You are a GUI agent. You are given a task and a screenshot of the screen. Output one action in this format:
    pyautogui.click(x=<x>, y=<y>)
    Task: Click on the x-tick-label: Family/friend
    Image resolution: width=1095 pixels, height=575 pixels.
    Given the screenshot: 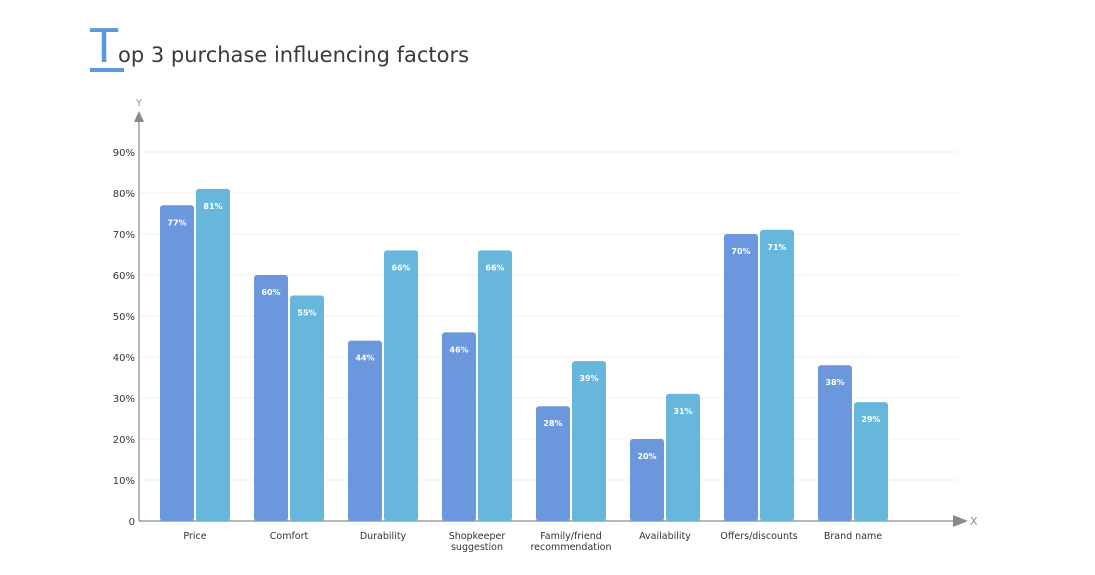 What is the action you would take?
    pyautogui.click(x=571, y=536)
    